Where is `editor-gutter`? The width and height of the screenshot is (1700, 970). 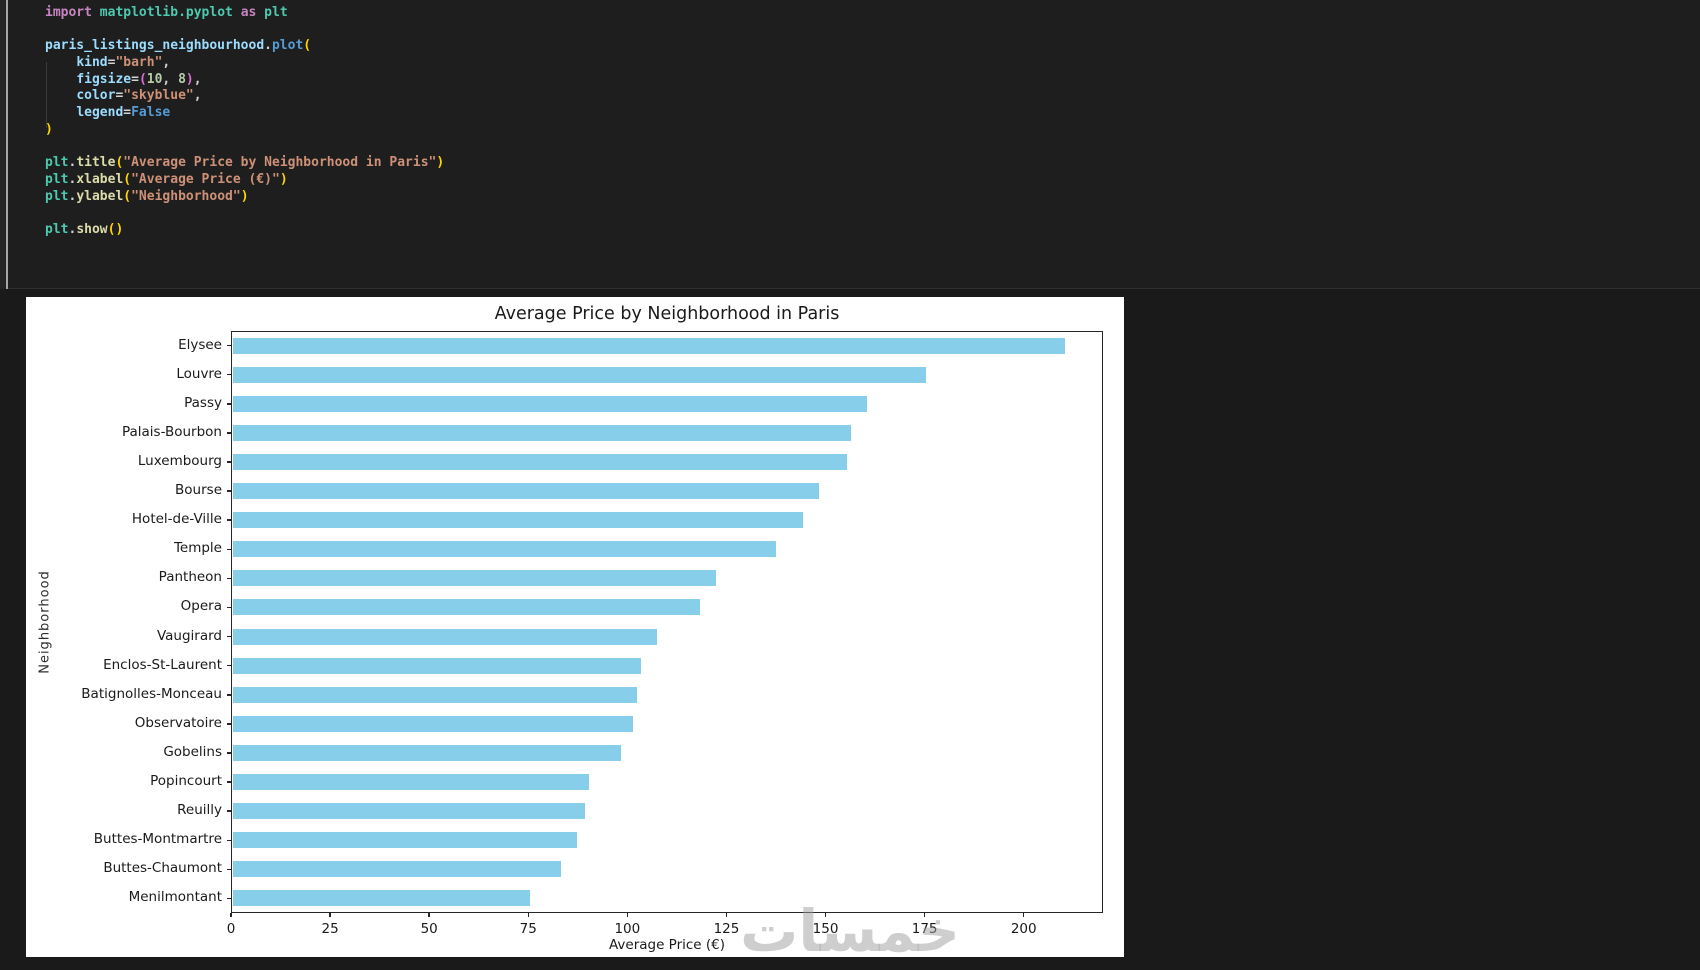
editor-gutter is located at coordinates (3, 144).